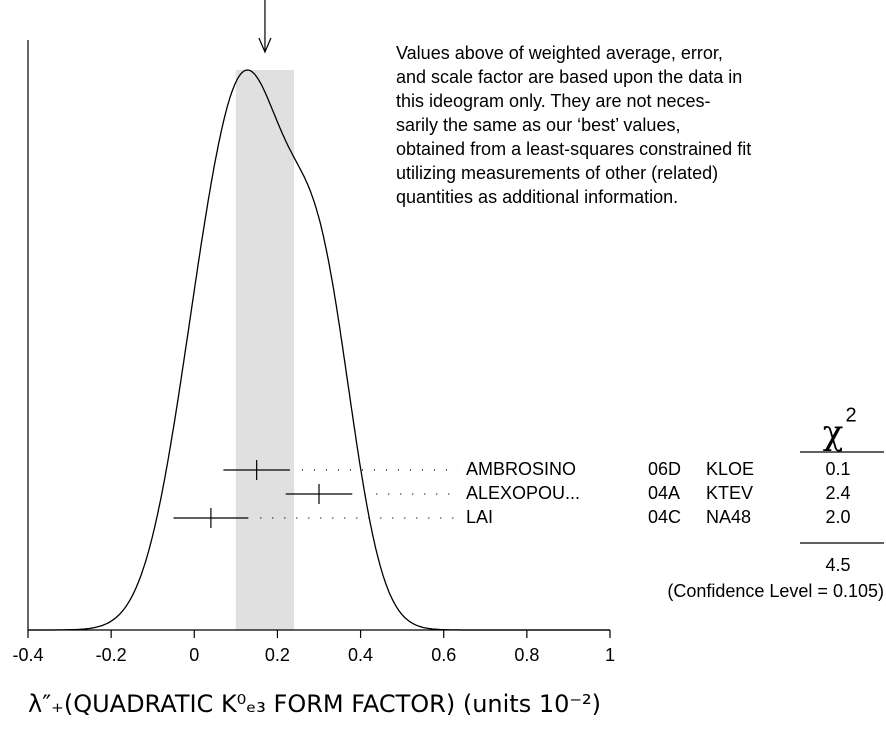 The width and height of the screenshot is (886, 733). I want to click on x-tick-label: 0.8, so click(526, 655).